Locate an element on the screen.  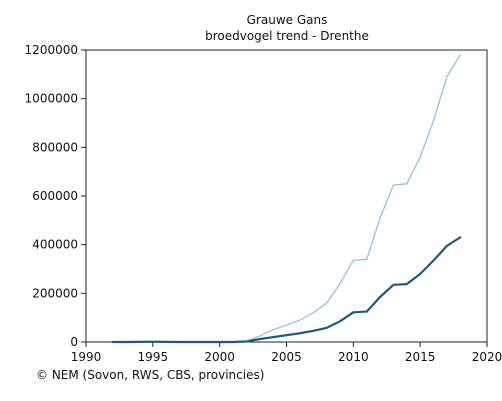
x-tick-label: 2015 is located at coordinates (420, 357).